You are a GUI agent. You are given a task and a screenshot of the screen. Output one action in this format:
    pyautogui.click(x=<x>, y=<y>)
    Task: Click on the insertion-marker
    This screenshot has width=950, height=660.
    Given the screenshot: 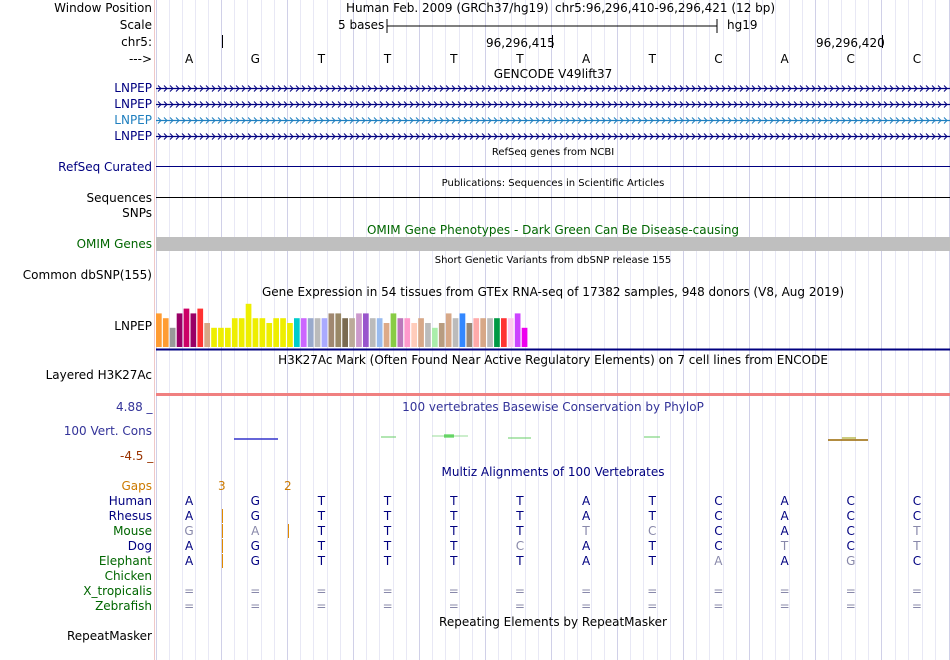 What is the action you would take?
    pyautogui.click(x=222, y=561)
    